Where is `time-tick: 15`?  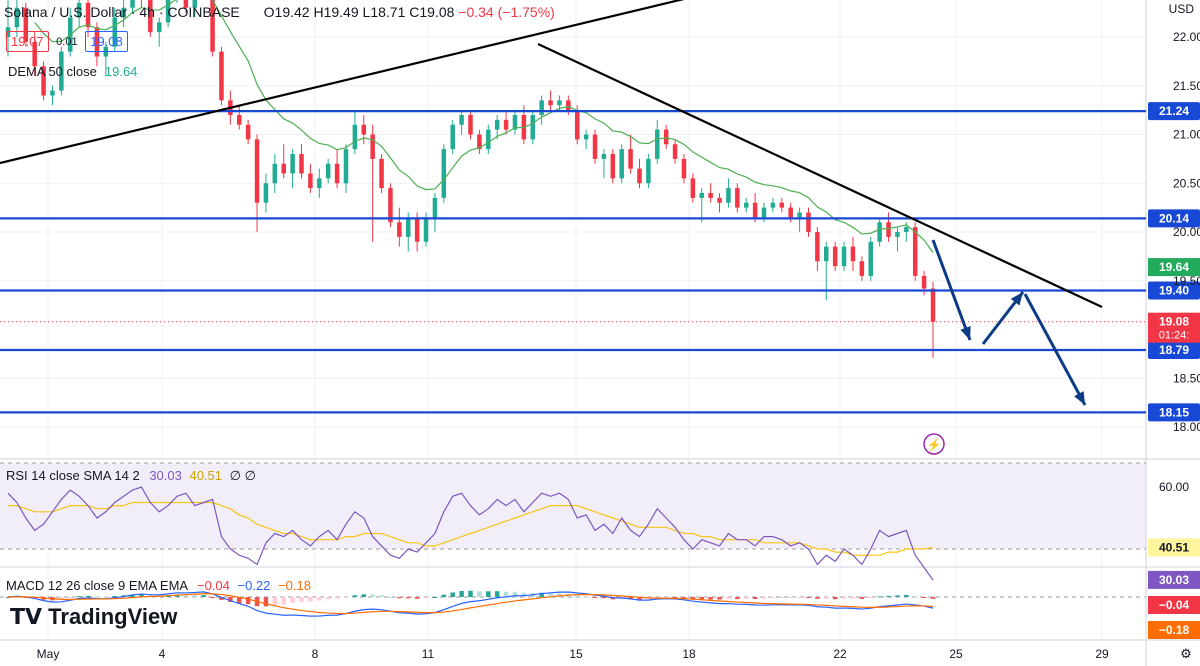 time-tick: 15 is located at coordinates (576, 654).